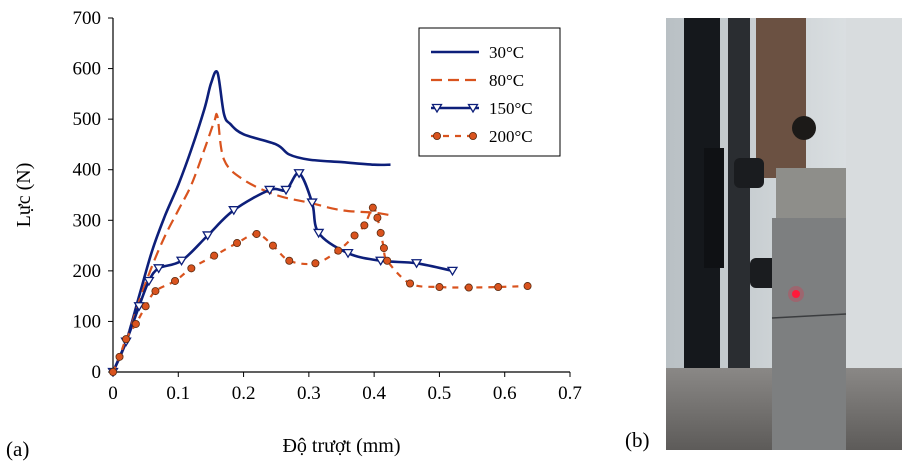 The image size is (902, 464). Describe the element at coordinates (440, 393) in the screenshot. I see `x-tick-label: 0.5` at that location.